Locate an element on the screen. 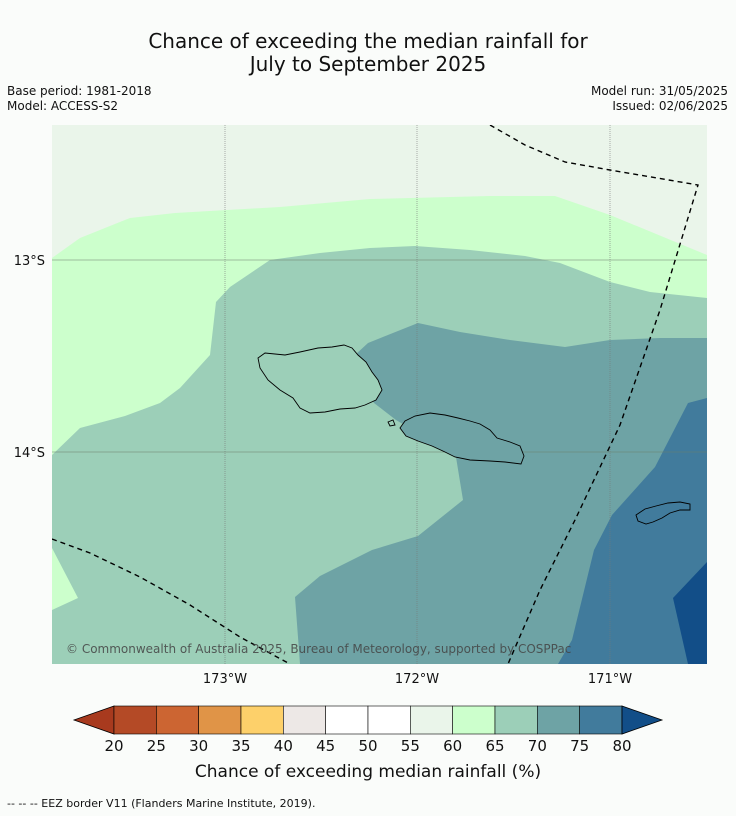 The height and width of the screenshot is (816, 736). colorbar-extend-high is located at coordinates (642, 720).